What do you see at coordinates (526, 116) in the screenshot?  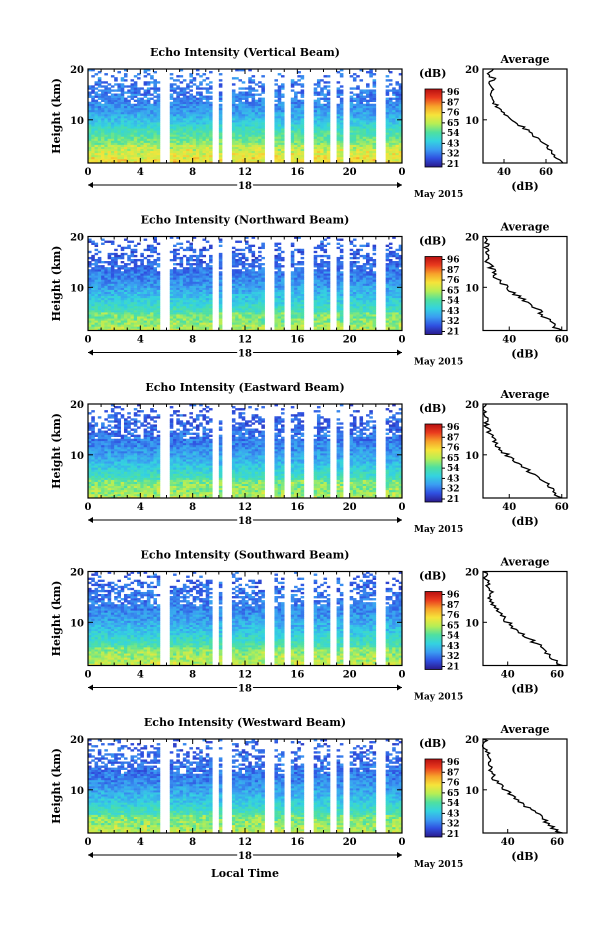 I see `average-profile-line` at bounding box center [526, 116].